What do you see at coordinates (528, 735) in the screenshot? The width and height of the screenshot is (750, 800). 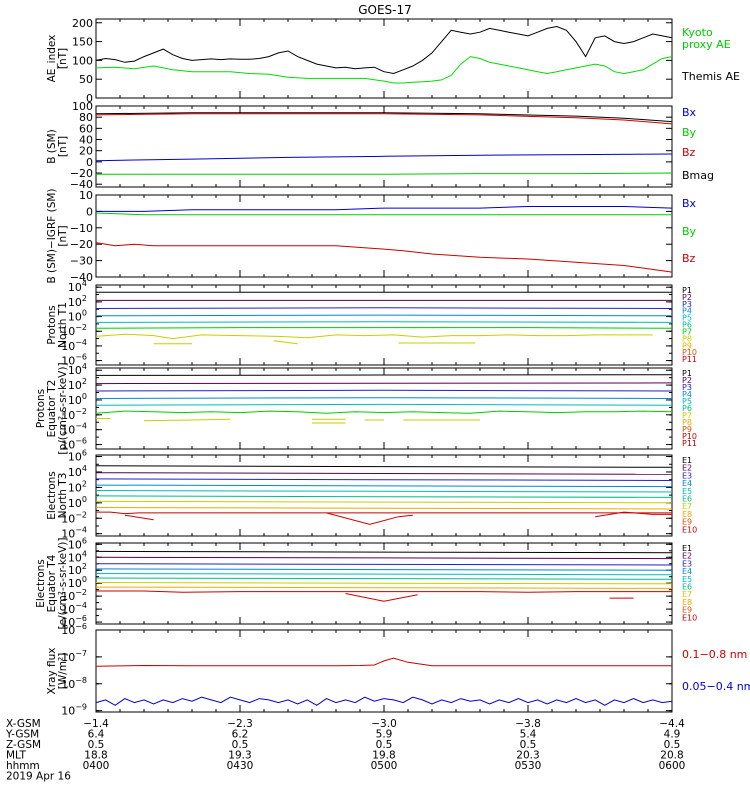 I see `time-axis-value: 5.4` at bounding box center [528, 735].